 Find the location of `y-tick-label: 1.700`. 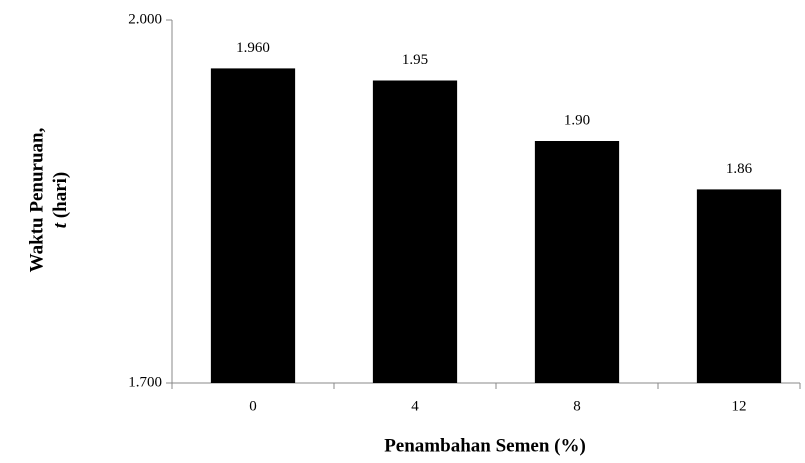

y-tick-label: 1.700 is located at coordinates (145, 382).